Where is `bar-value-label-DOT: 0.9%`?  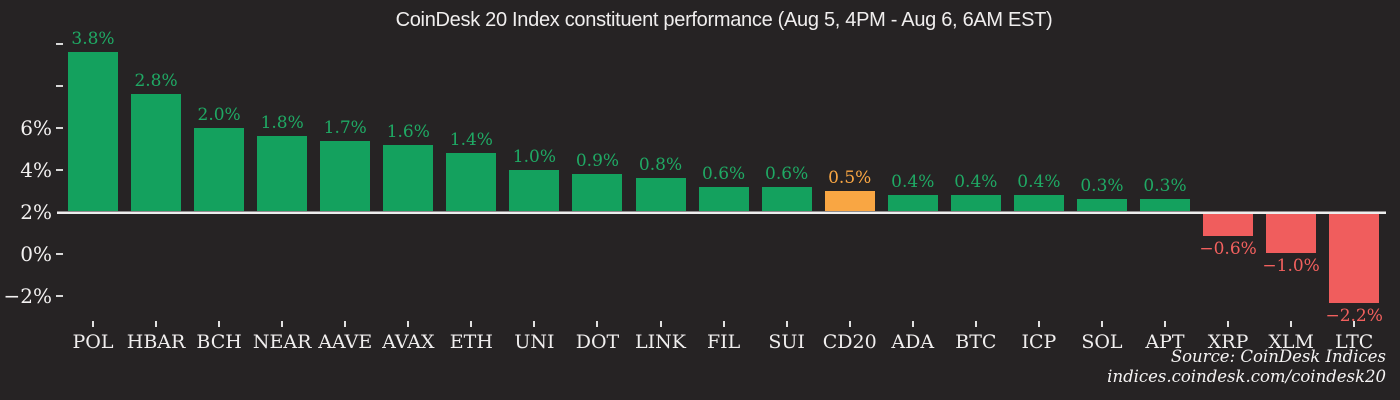
bar-value-label-DOT: 0.9% is located at coordinates (597, 161).